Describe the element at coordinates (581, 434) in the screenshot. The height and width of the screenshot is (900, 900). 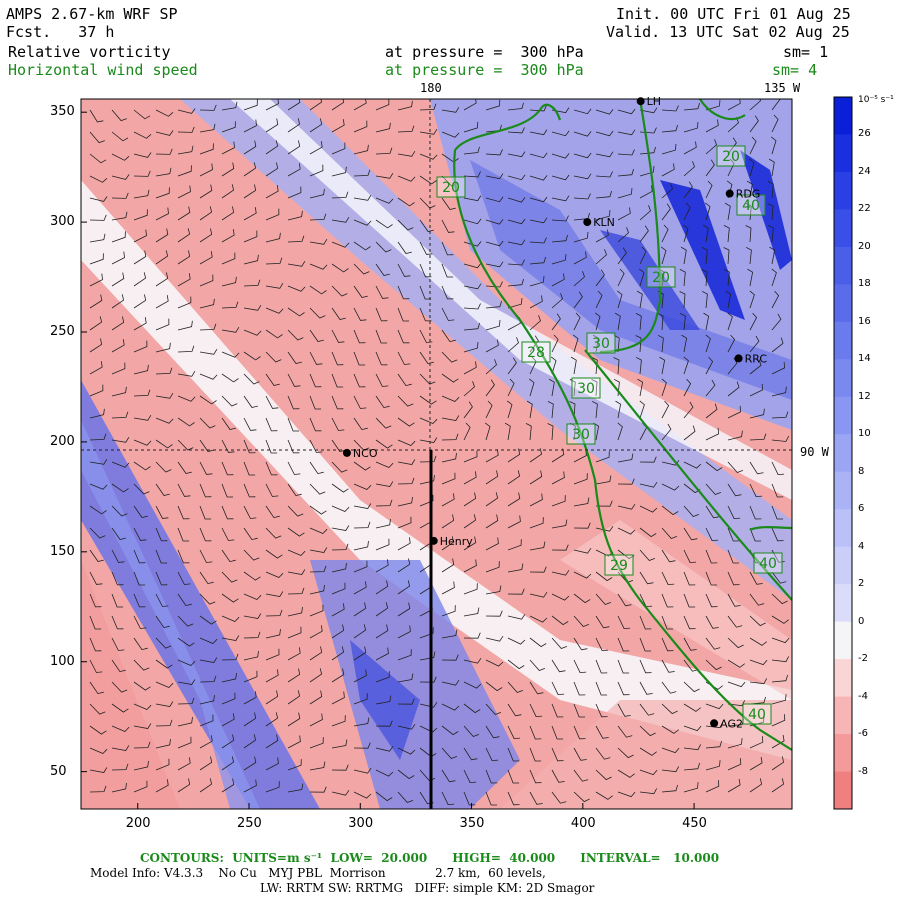
I see `contour-label-box` at that location.